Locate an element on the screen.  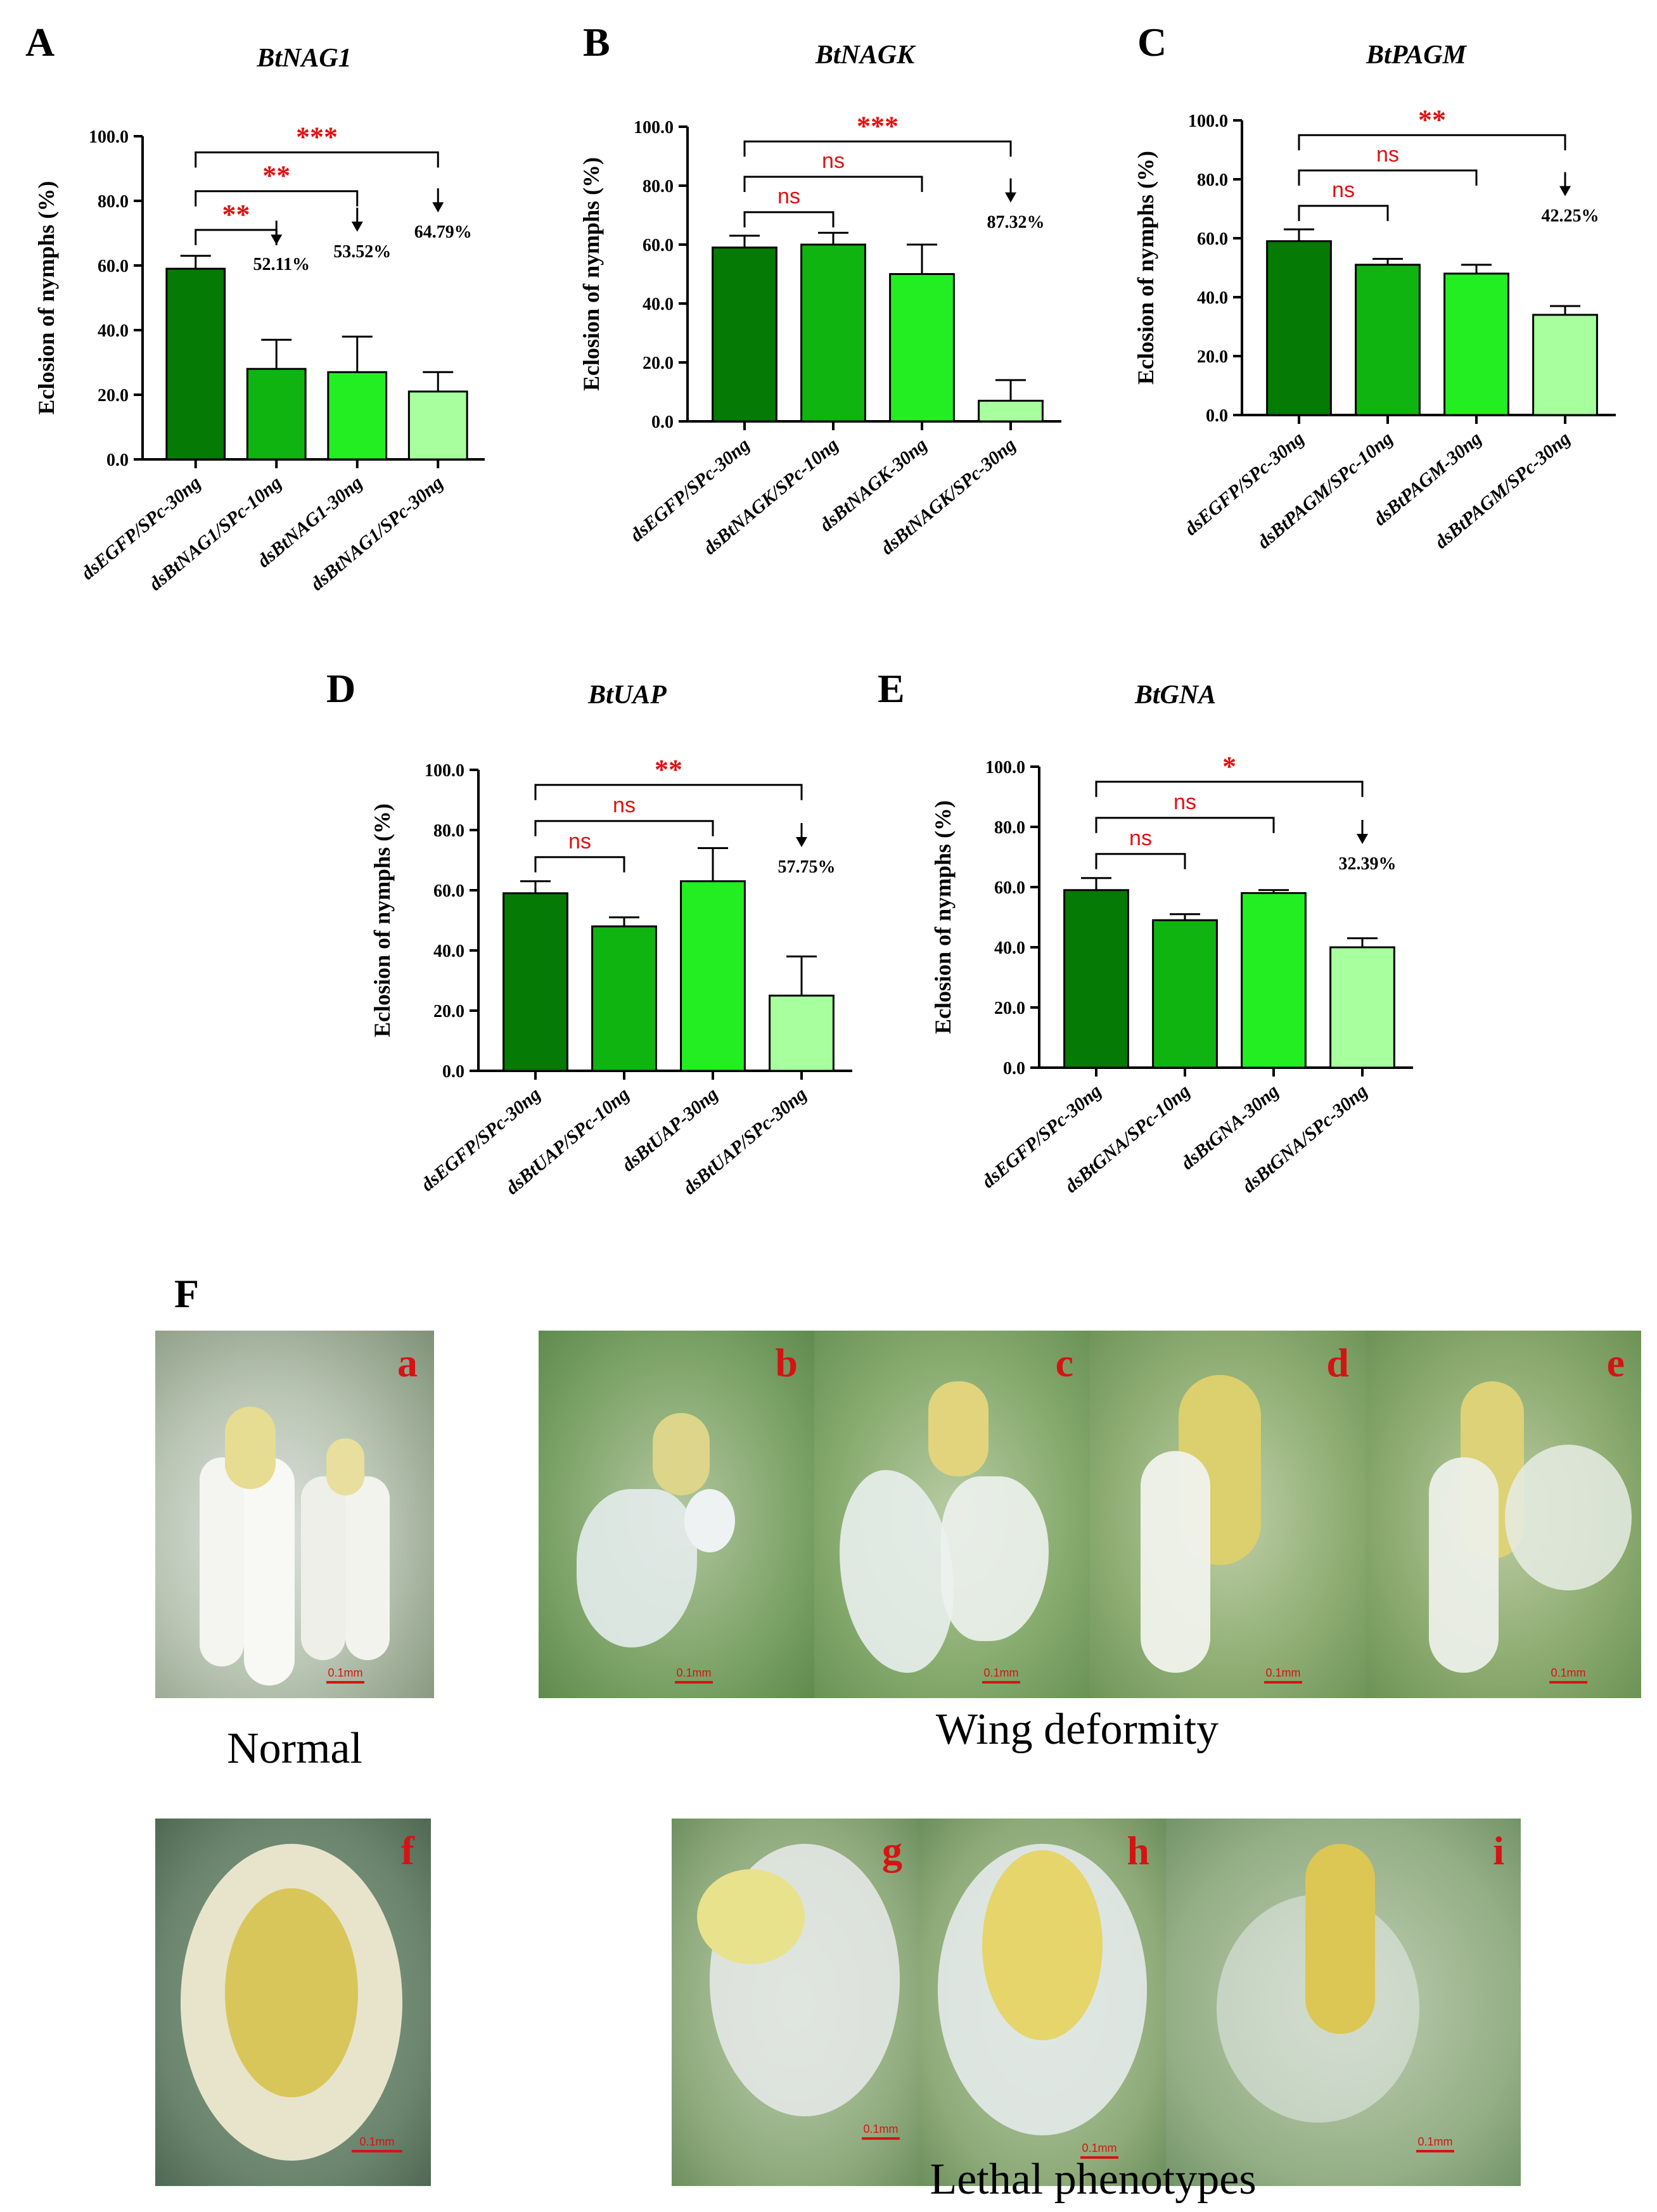
caption-lethal-phenotypes: Lethal phenotypes is located at coordinates (1093, 2179).